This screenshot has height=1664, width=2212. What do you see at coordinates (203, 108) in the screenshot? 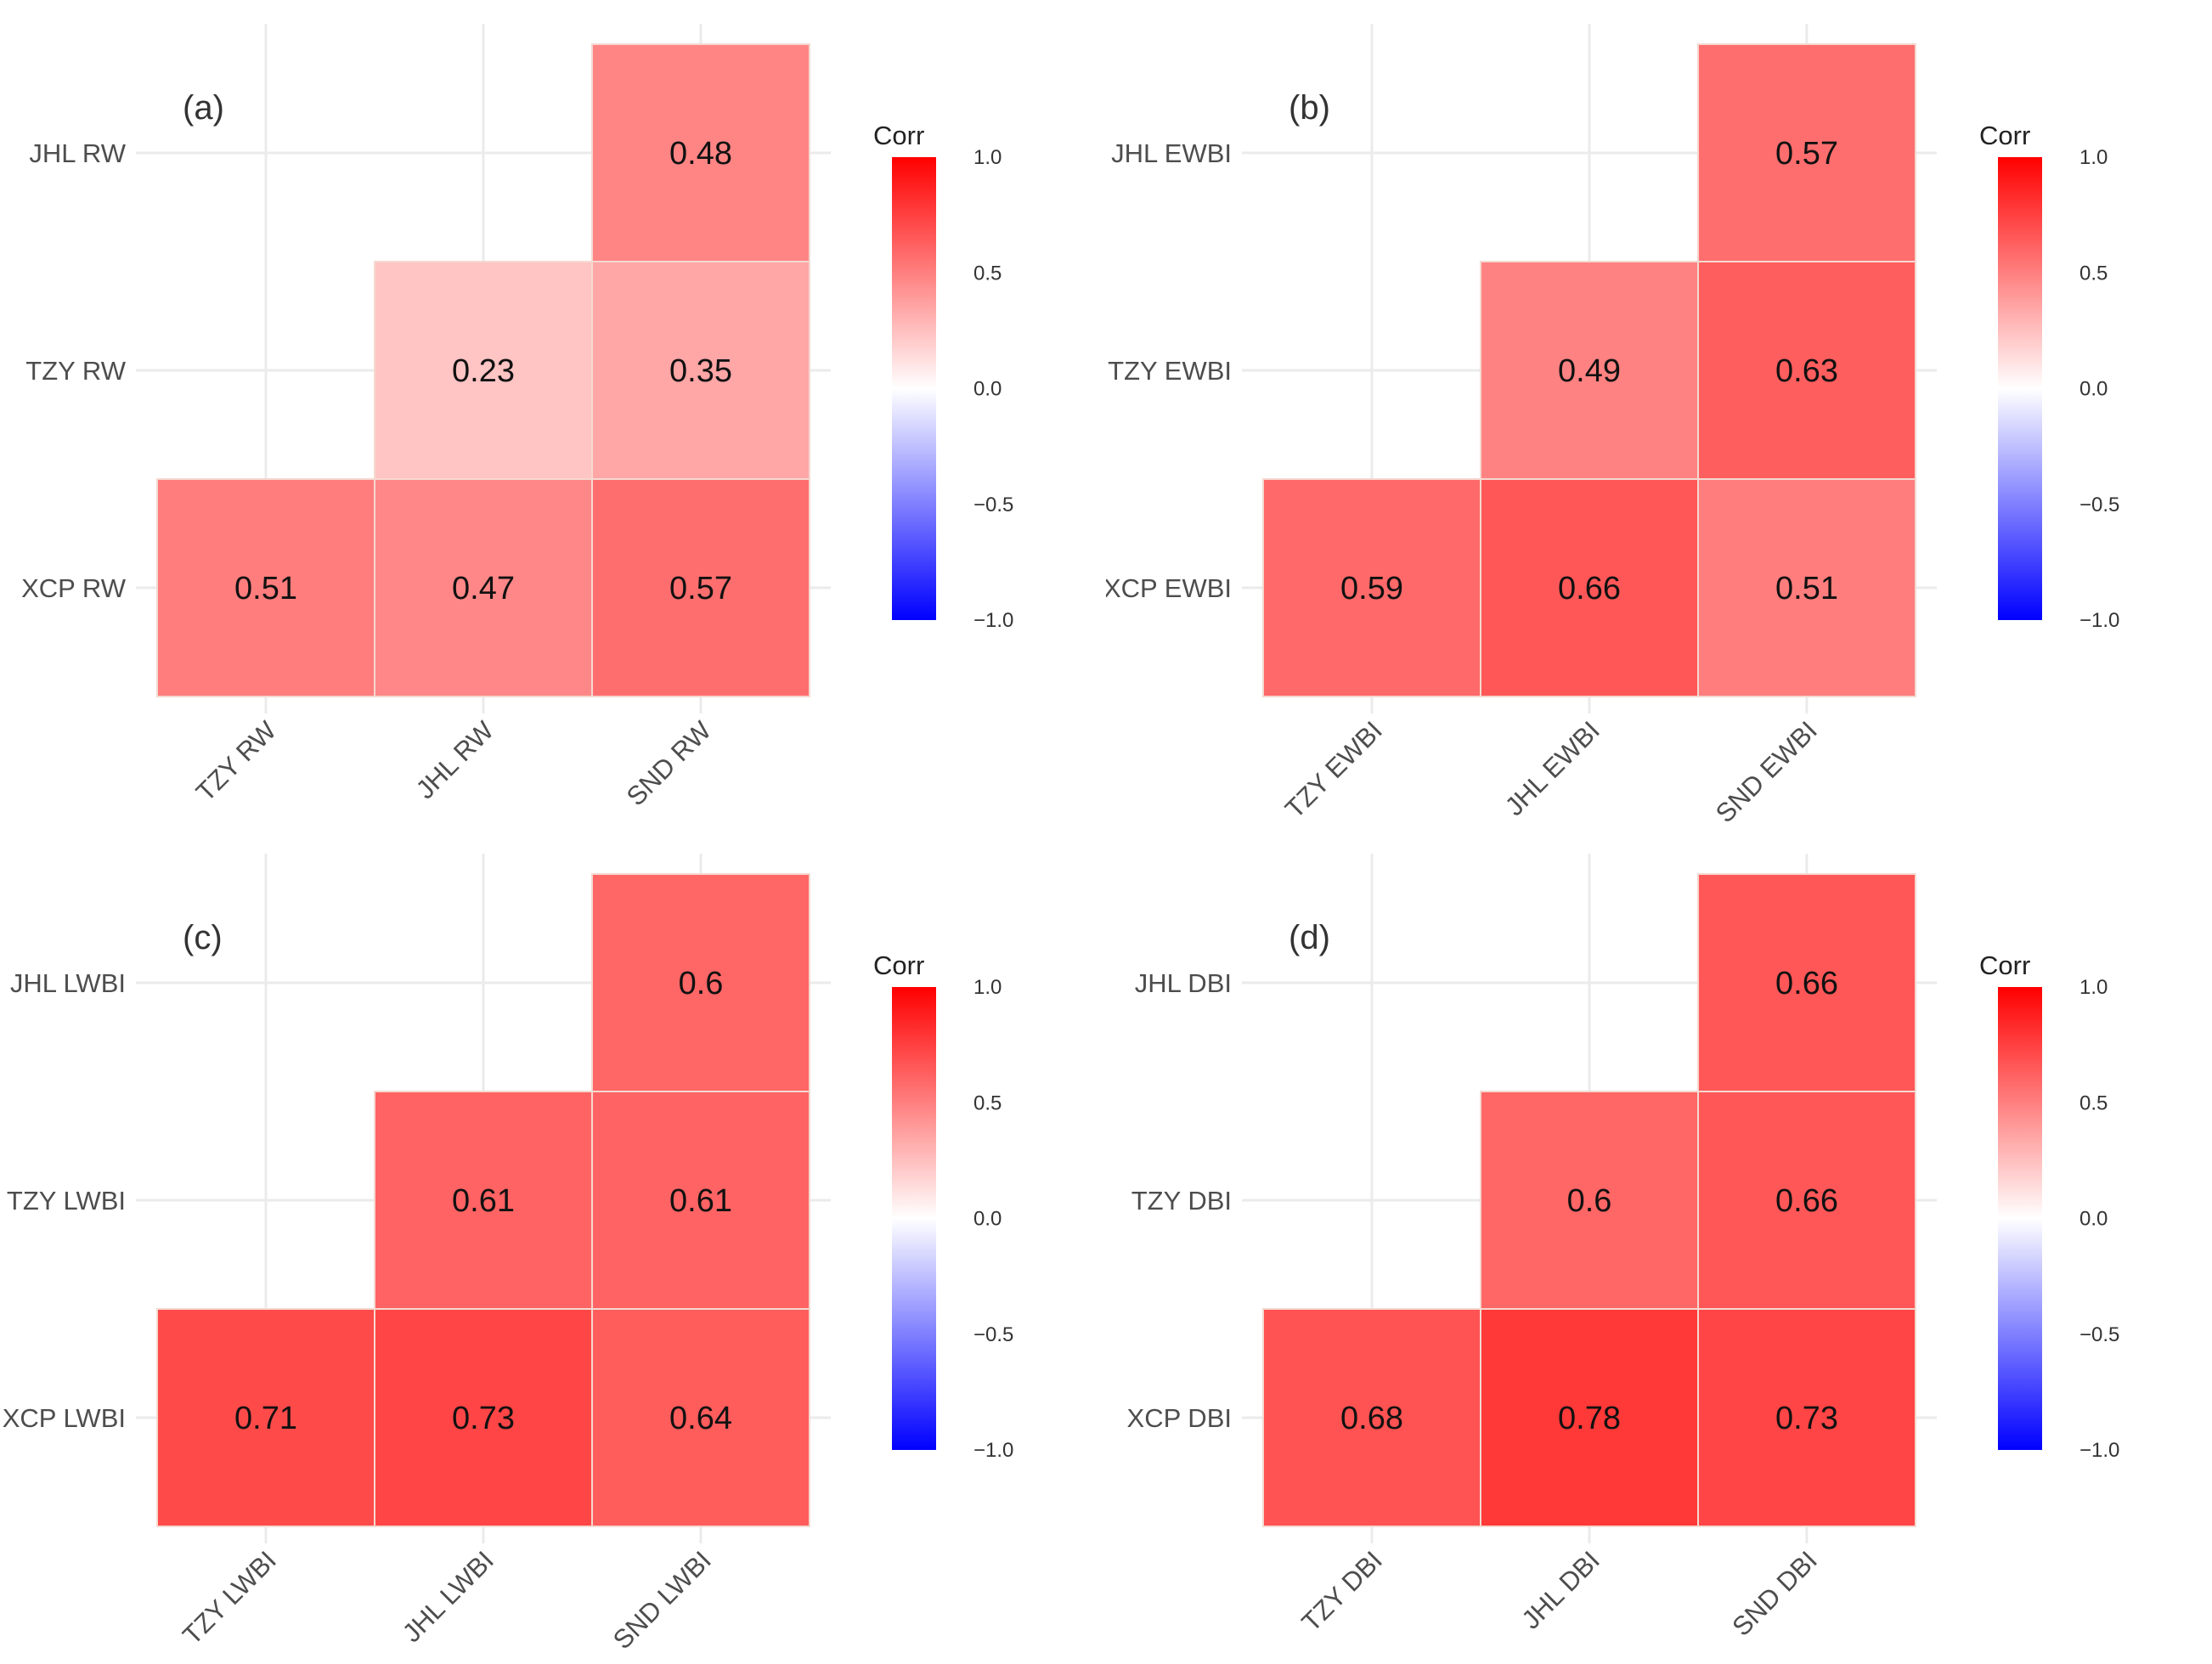
I see `panel-tag: (a)` at bounding box center [203, 108].